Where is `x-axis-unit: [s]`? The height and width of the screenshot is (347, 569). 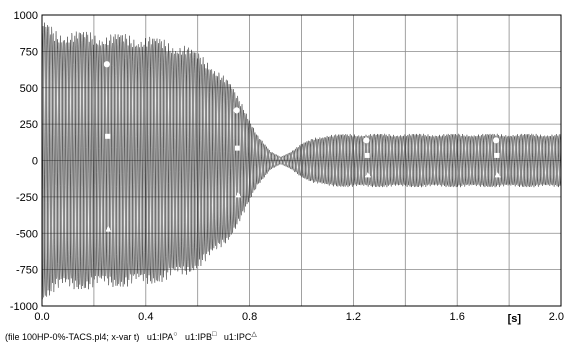 x-axis-unit: [s] is located at coordinates (515, 319).